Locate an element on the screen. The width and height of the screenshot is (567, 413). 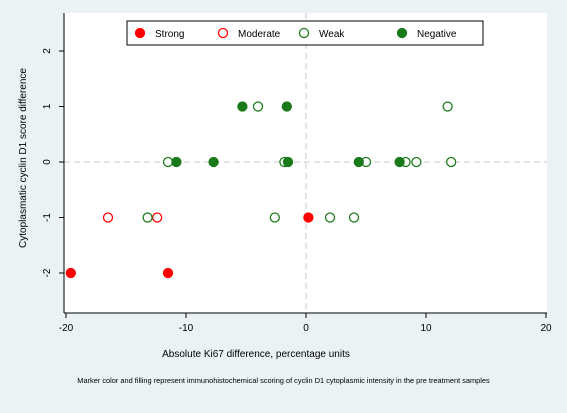
y-tick-label: -1 is located at coordinates (47, 217).